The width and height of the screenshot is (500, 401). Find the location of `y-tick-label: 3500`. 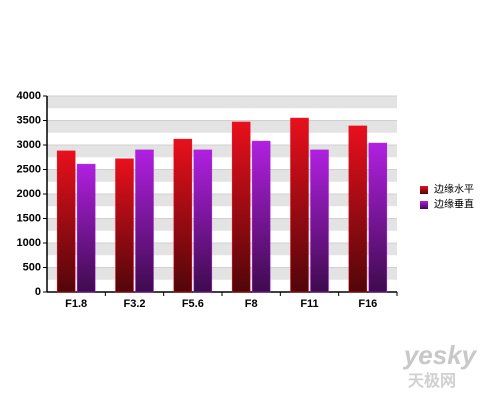

y-tick-label: 3500 is located at coordinates (29, 120).